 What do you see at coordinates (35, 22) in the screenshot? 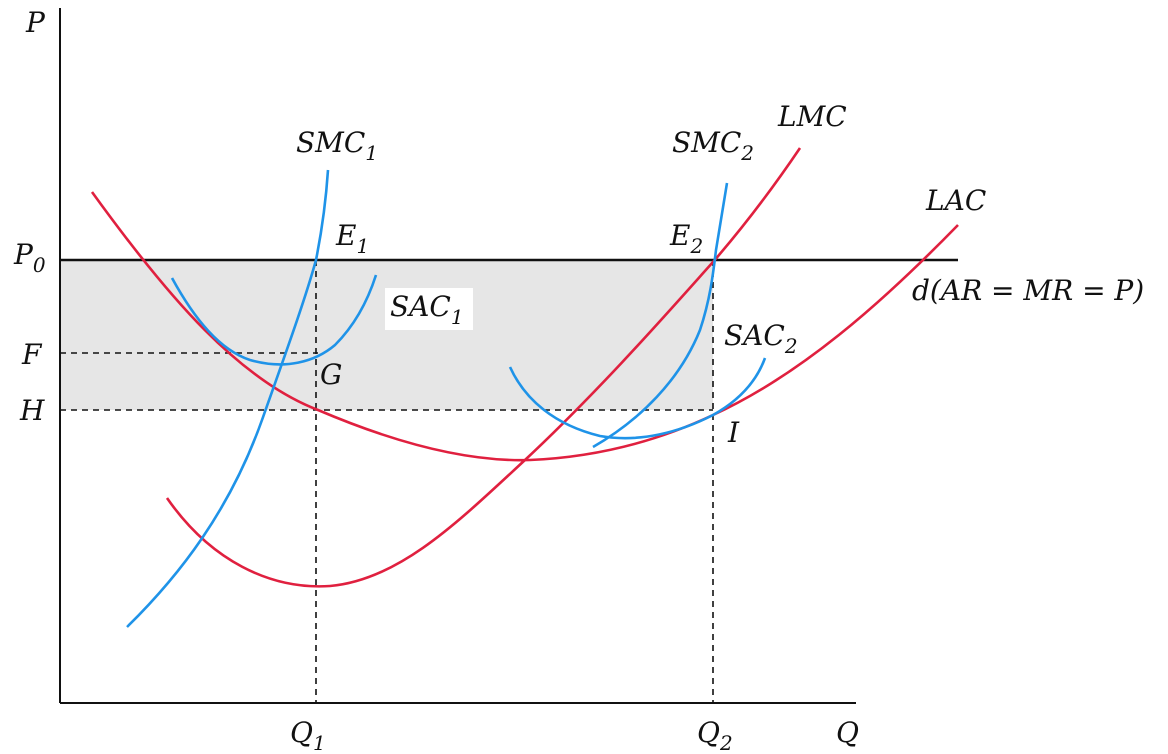
I see `y-axis-label: P` at bounding box center [35, 22].